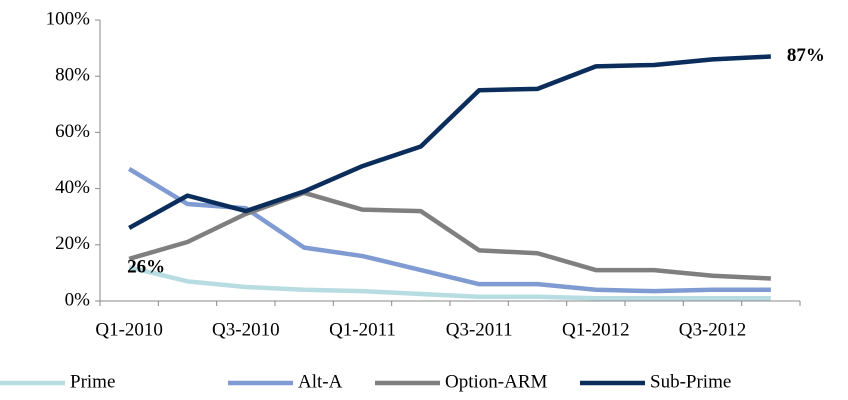 This screenshot has height=400, width=848. I want to click on y-tick-label: 0%, so click(78, 299).